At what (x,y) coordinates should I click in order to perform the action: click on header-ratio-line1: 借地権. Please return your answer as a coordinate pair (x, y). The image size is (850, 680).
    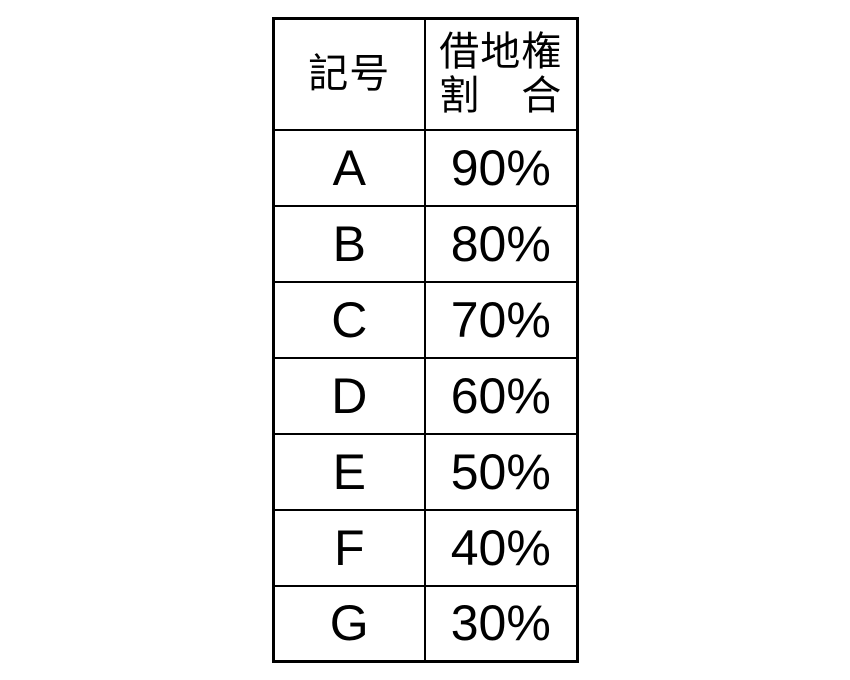
    Looking at the image, I should click on (501, 52).